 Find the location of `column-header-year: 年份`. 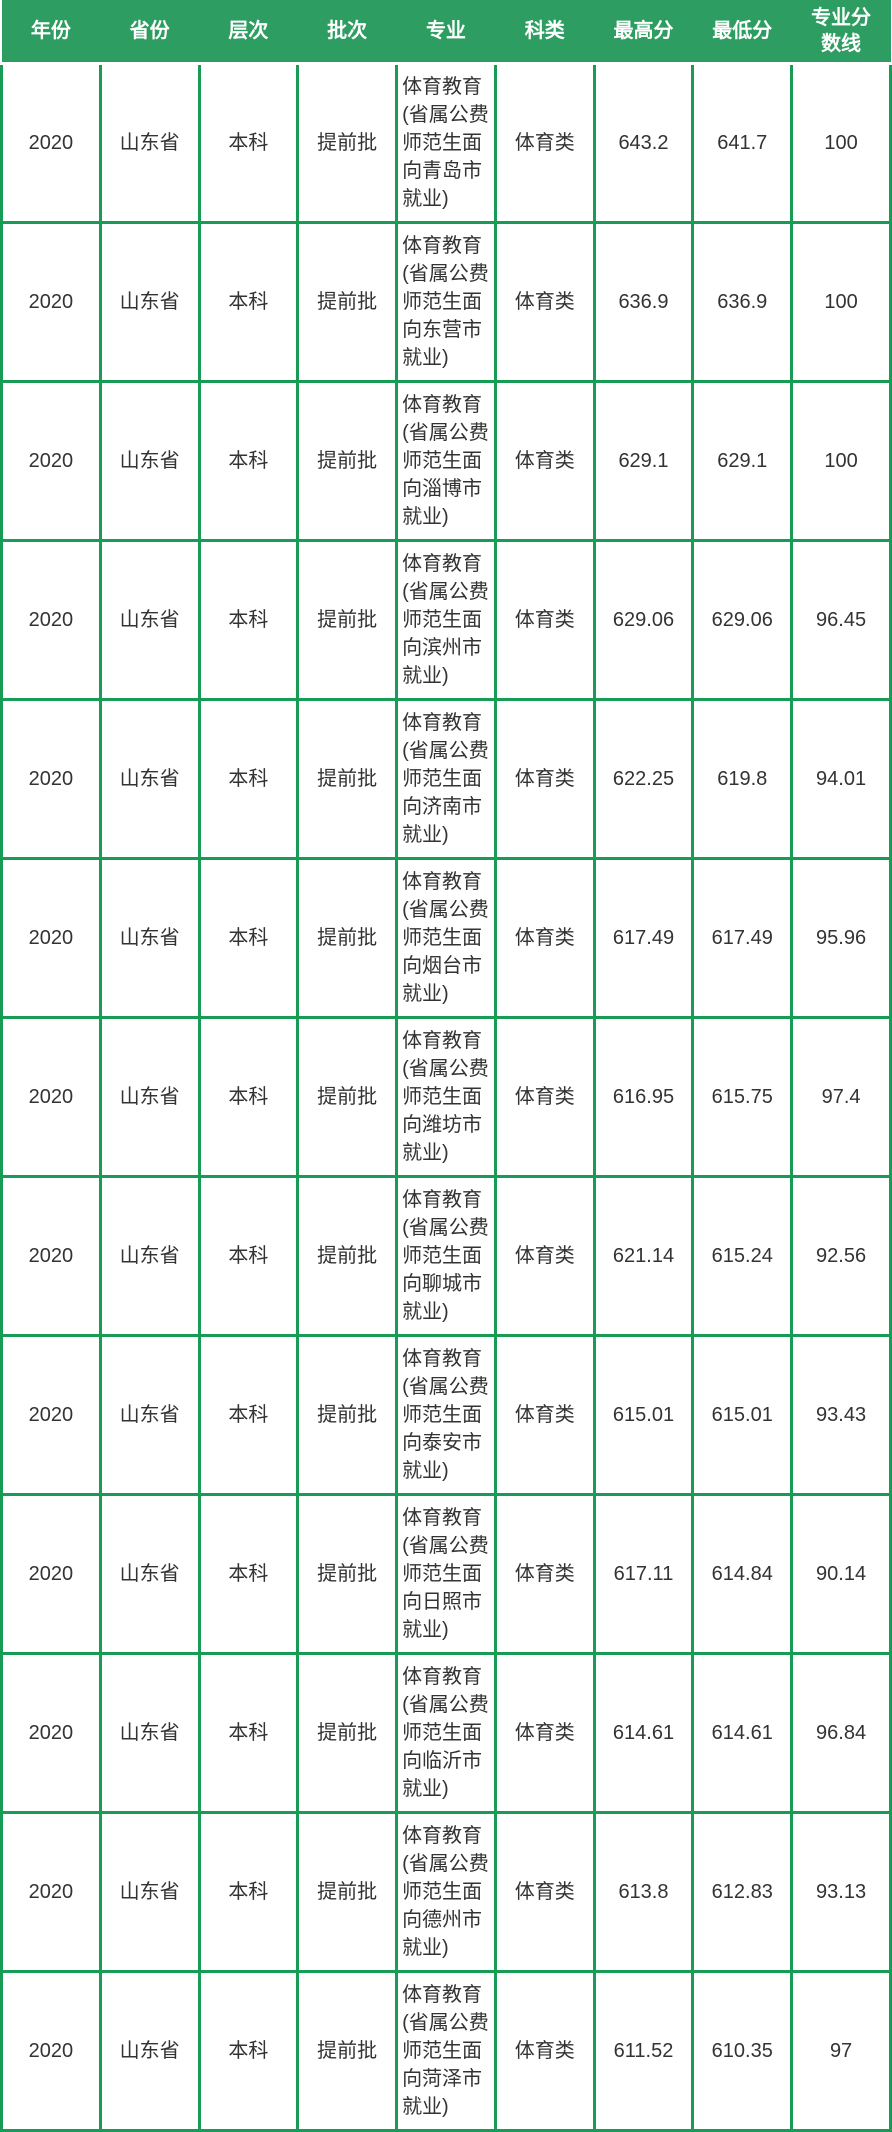

column-header-year: 年份 is located at coordinates (51, 32).